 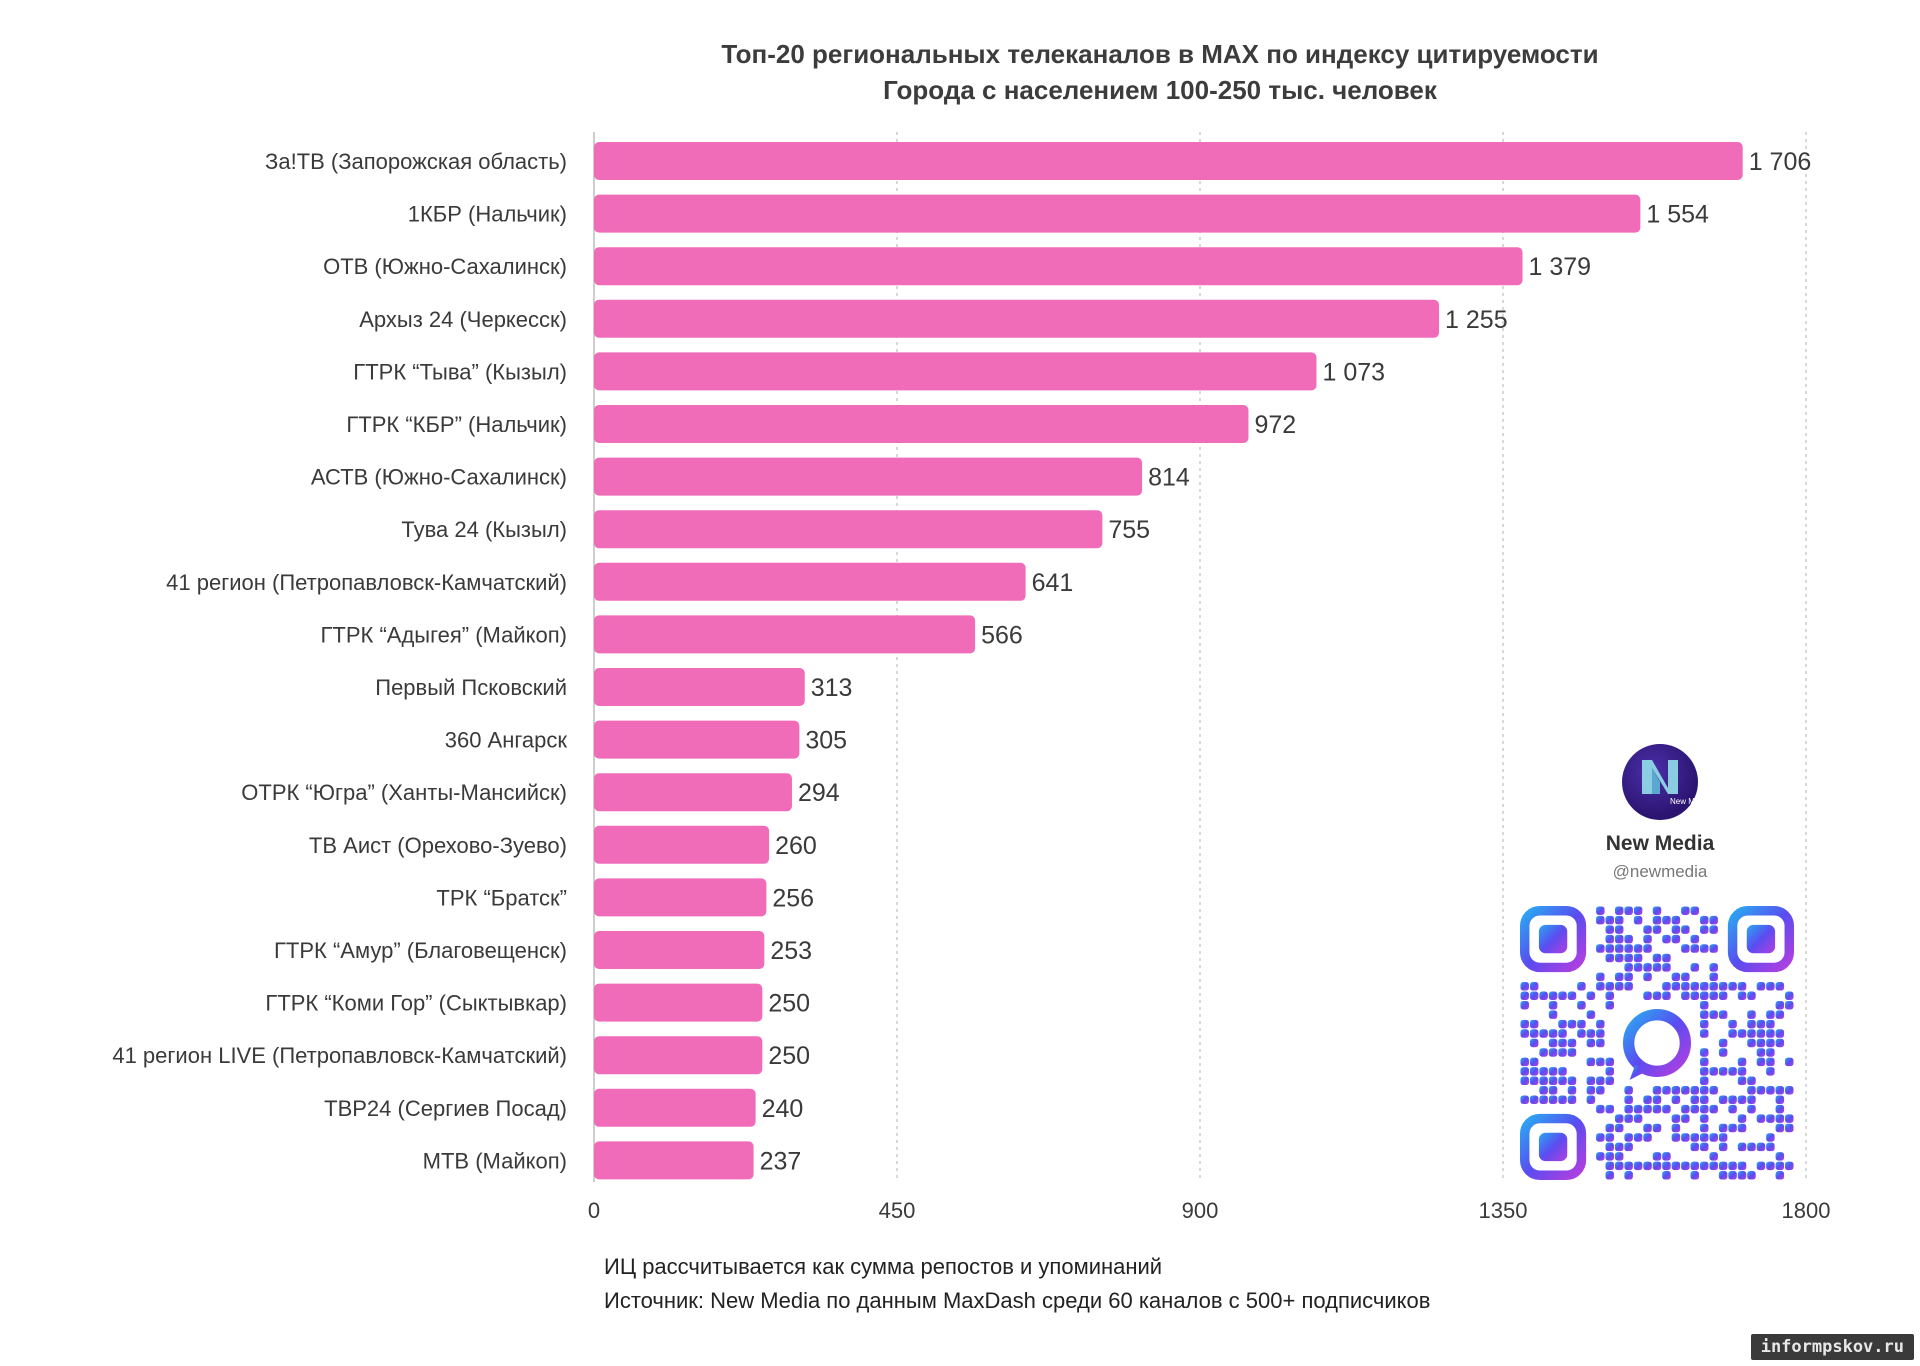 I want to click on category-label-14: ТРК “Братск”, so click(x=501, y=897).